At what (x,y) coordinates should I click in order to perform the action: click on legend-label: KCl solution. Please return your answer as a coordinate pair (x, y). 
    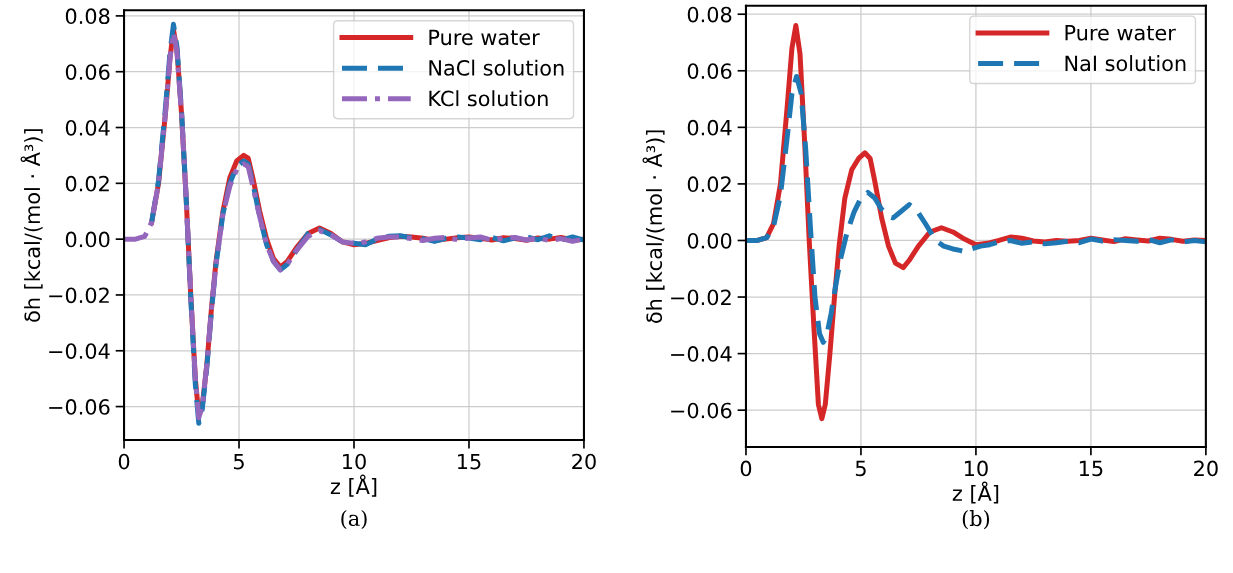
    Looking at the image, I should click on (488, 98).